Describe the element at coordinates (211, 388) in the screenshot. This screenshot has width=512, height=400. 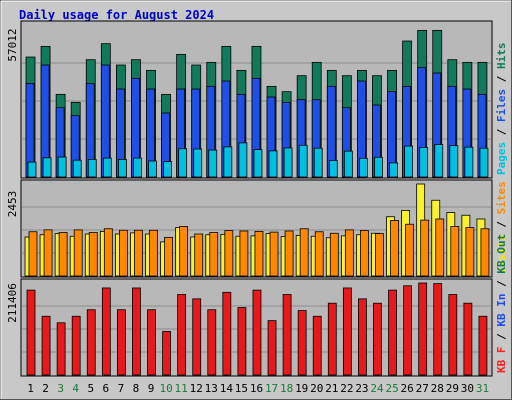
I see `x-tick-label: 13` at that location.